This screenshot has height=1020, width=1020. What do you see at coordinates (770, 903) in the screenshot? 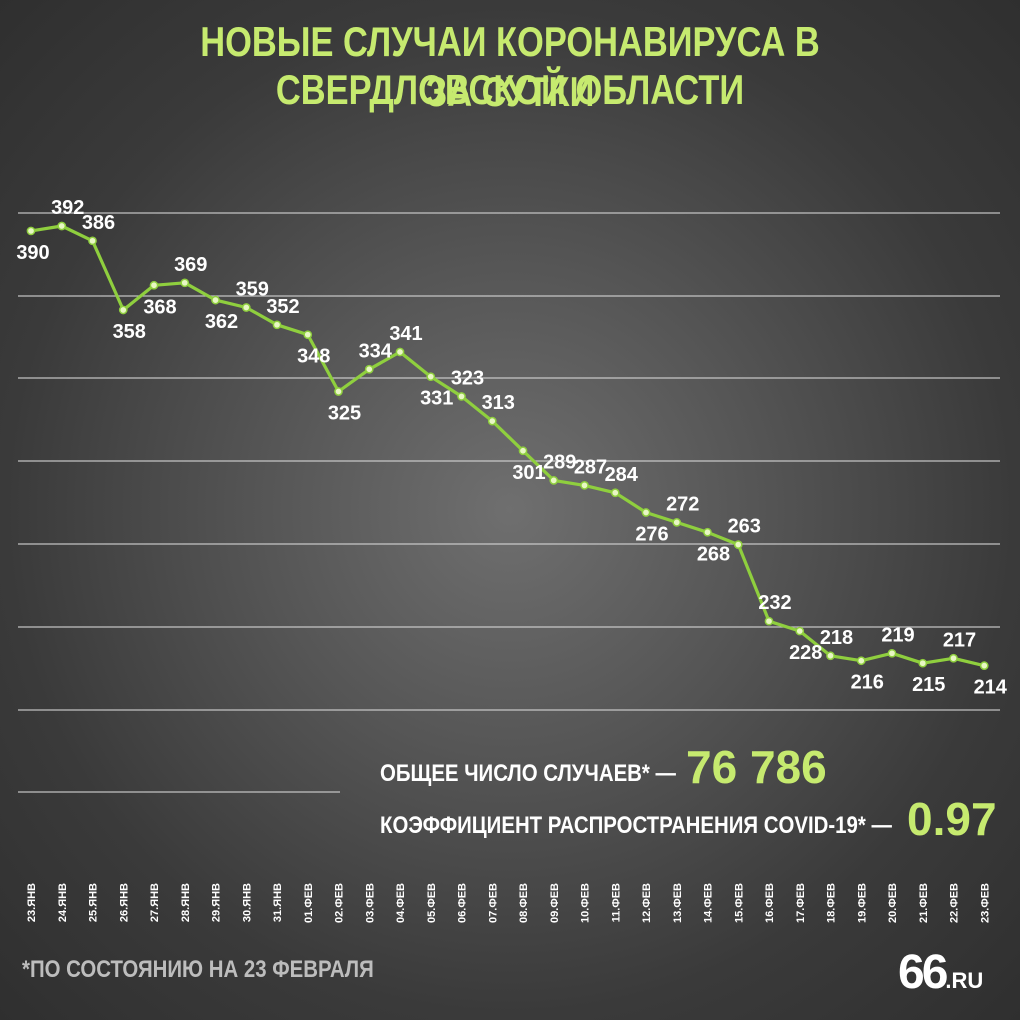
I see `x-tick-label: 16.ФЕВ` at bounding box center [770, 903].